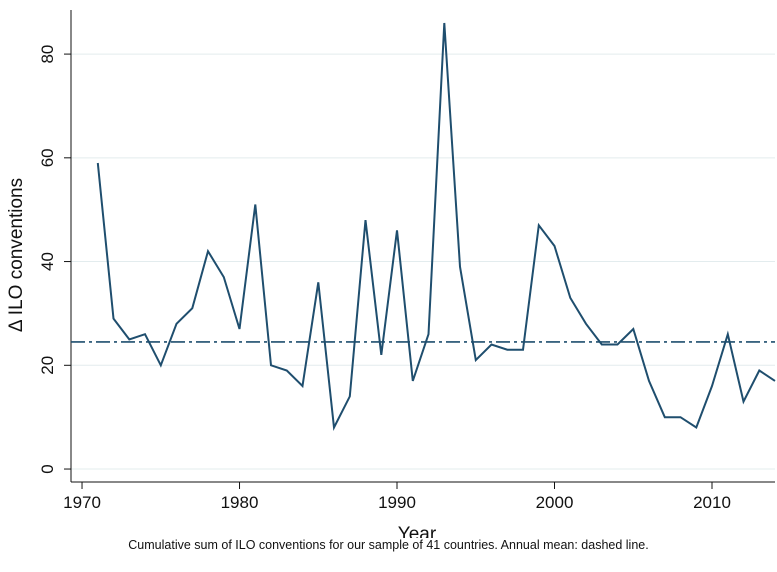  Describe the element at coordinates (47, 468) in the screenshot. I see `y-tick-label: 0` at that location.